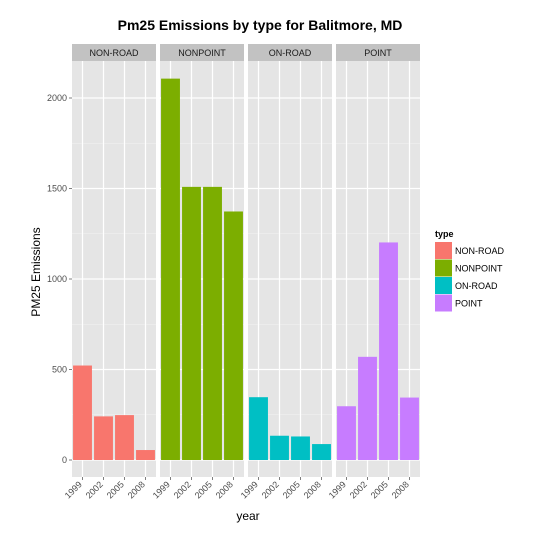 Image resolution: width=550 pixels, height=550 pixels. I want to click on y-tick-label: 1500, so click(57, 189).